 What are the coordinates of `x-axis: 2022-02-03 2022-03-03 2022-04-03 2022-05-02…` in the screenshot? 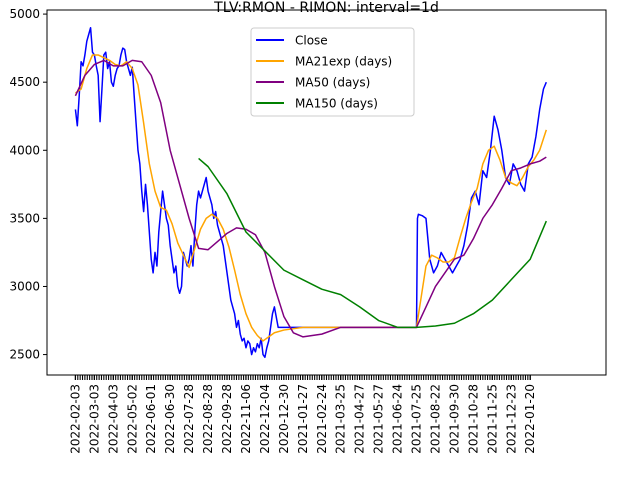 It's located at (302, 414).